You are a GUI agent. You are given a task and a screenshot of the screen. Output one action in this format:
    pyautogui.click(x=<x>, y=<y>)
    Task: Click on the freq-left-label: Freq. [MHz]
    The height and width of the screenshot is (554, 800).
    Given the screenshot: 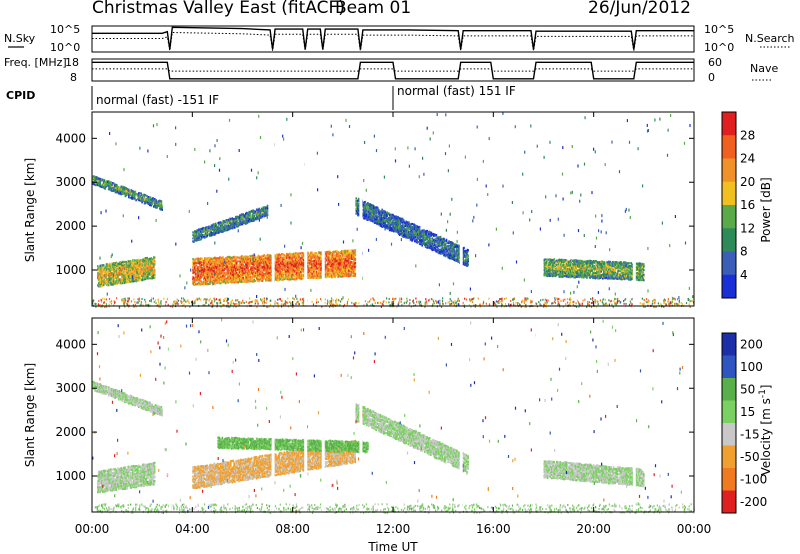 What is the action you would take?
    pyautogui.click(x=35, y=62)
    